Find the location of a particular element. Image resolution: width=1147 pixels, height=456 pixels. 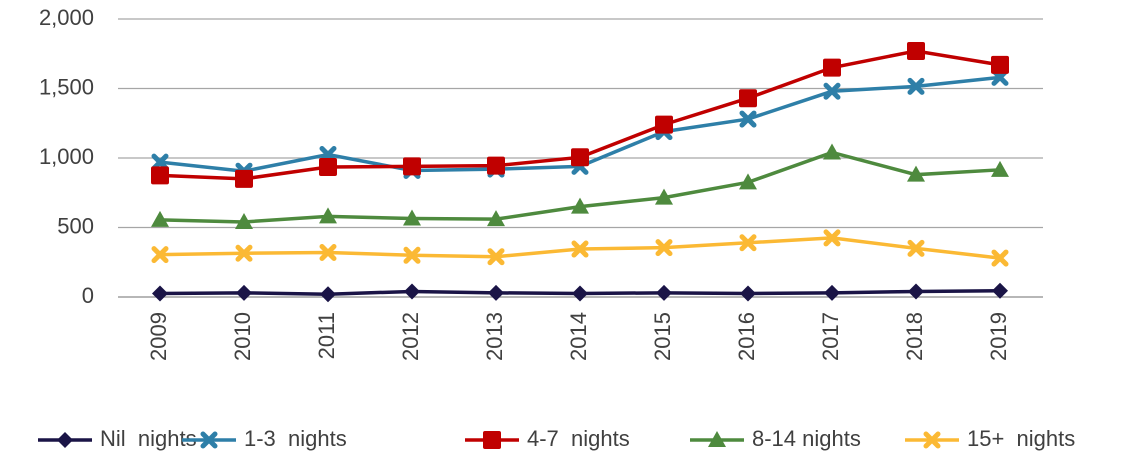

x-tick-label: 2013 is located at coordinates (494, 336).